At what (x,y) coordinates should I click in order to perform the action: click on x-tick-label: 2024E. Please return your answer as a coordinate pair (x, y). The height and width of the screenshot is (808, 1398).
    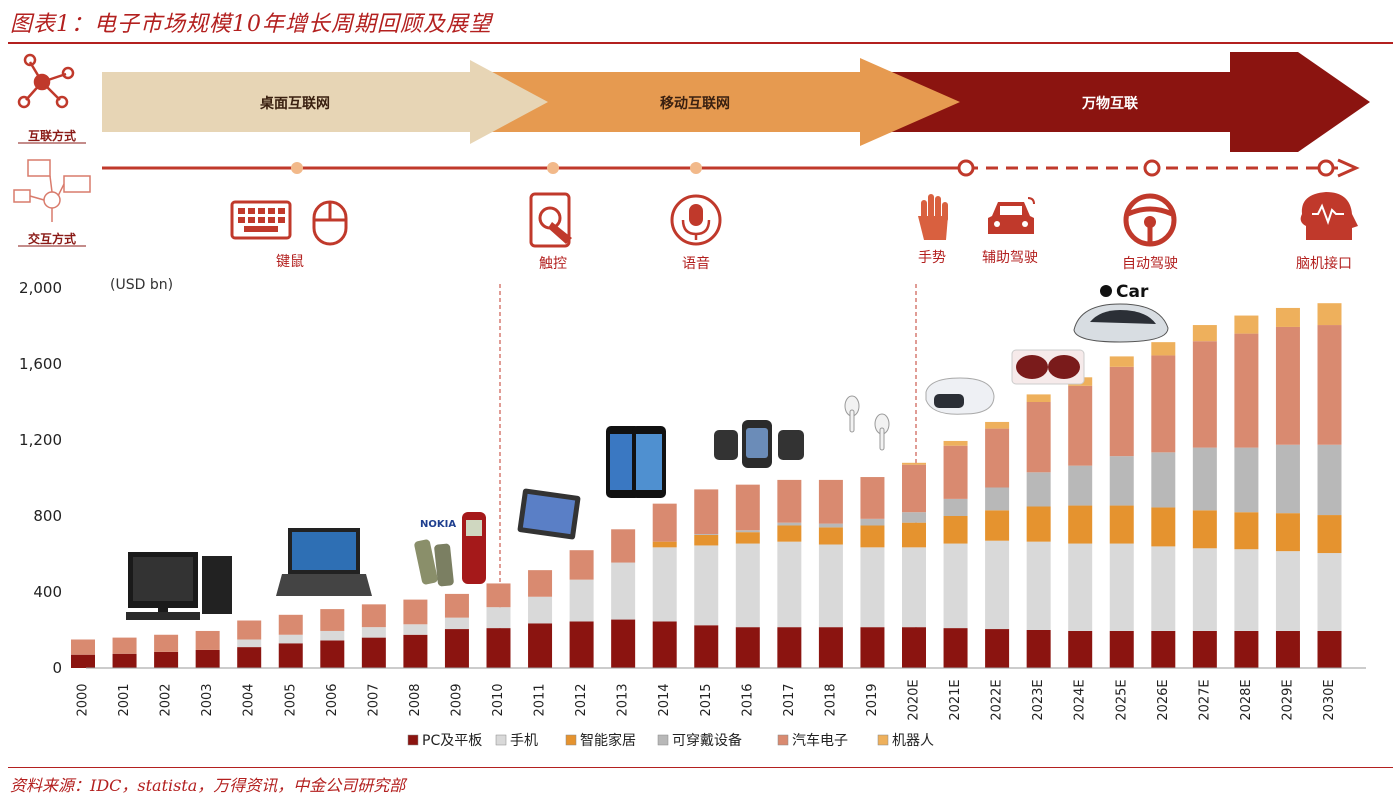
    Looking at the image, I should click on (1080, 699).